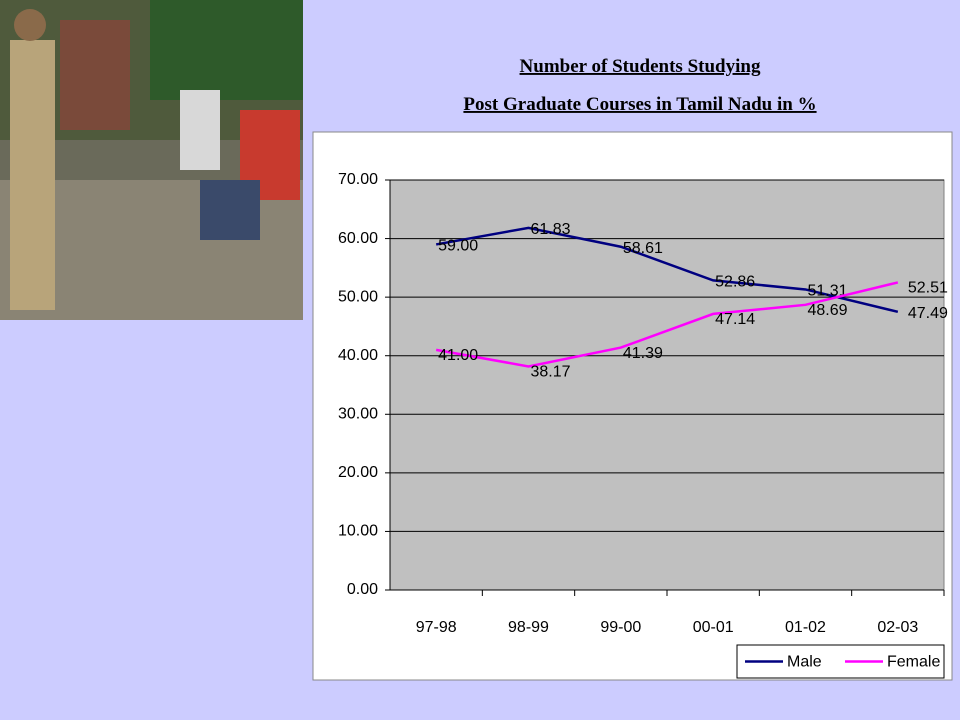 This screenshot has width=960, height=720. What do you see at coordinates (643, 353) in the screenshot?
I see `data-label: 41.39` at bounding box center [643, 353].